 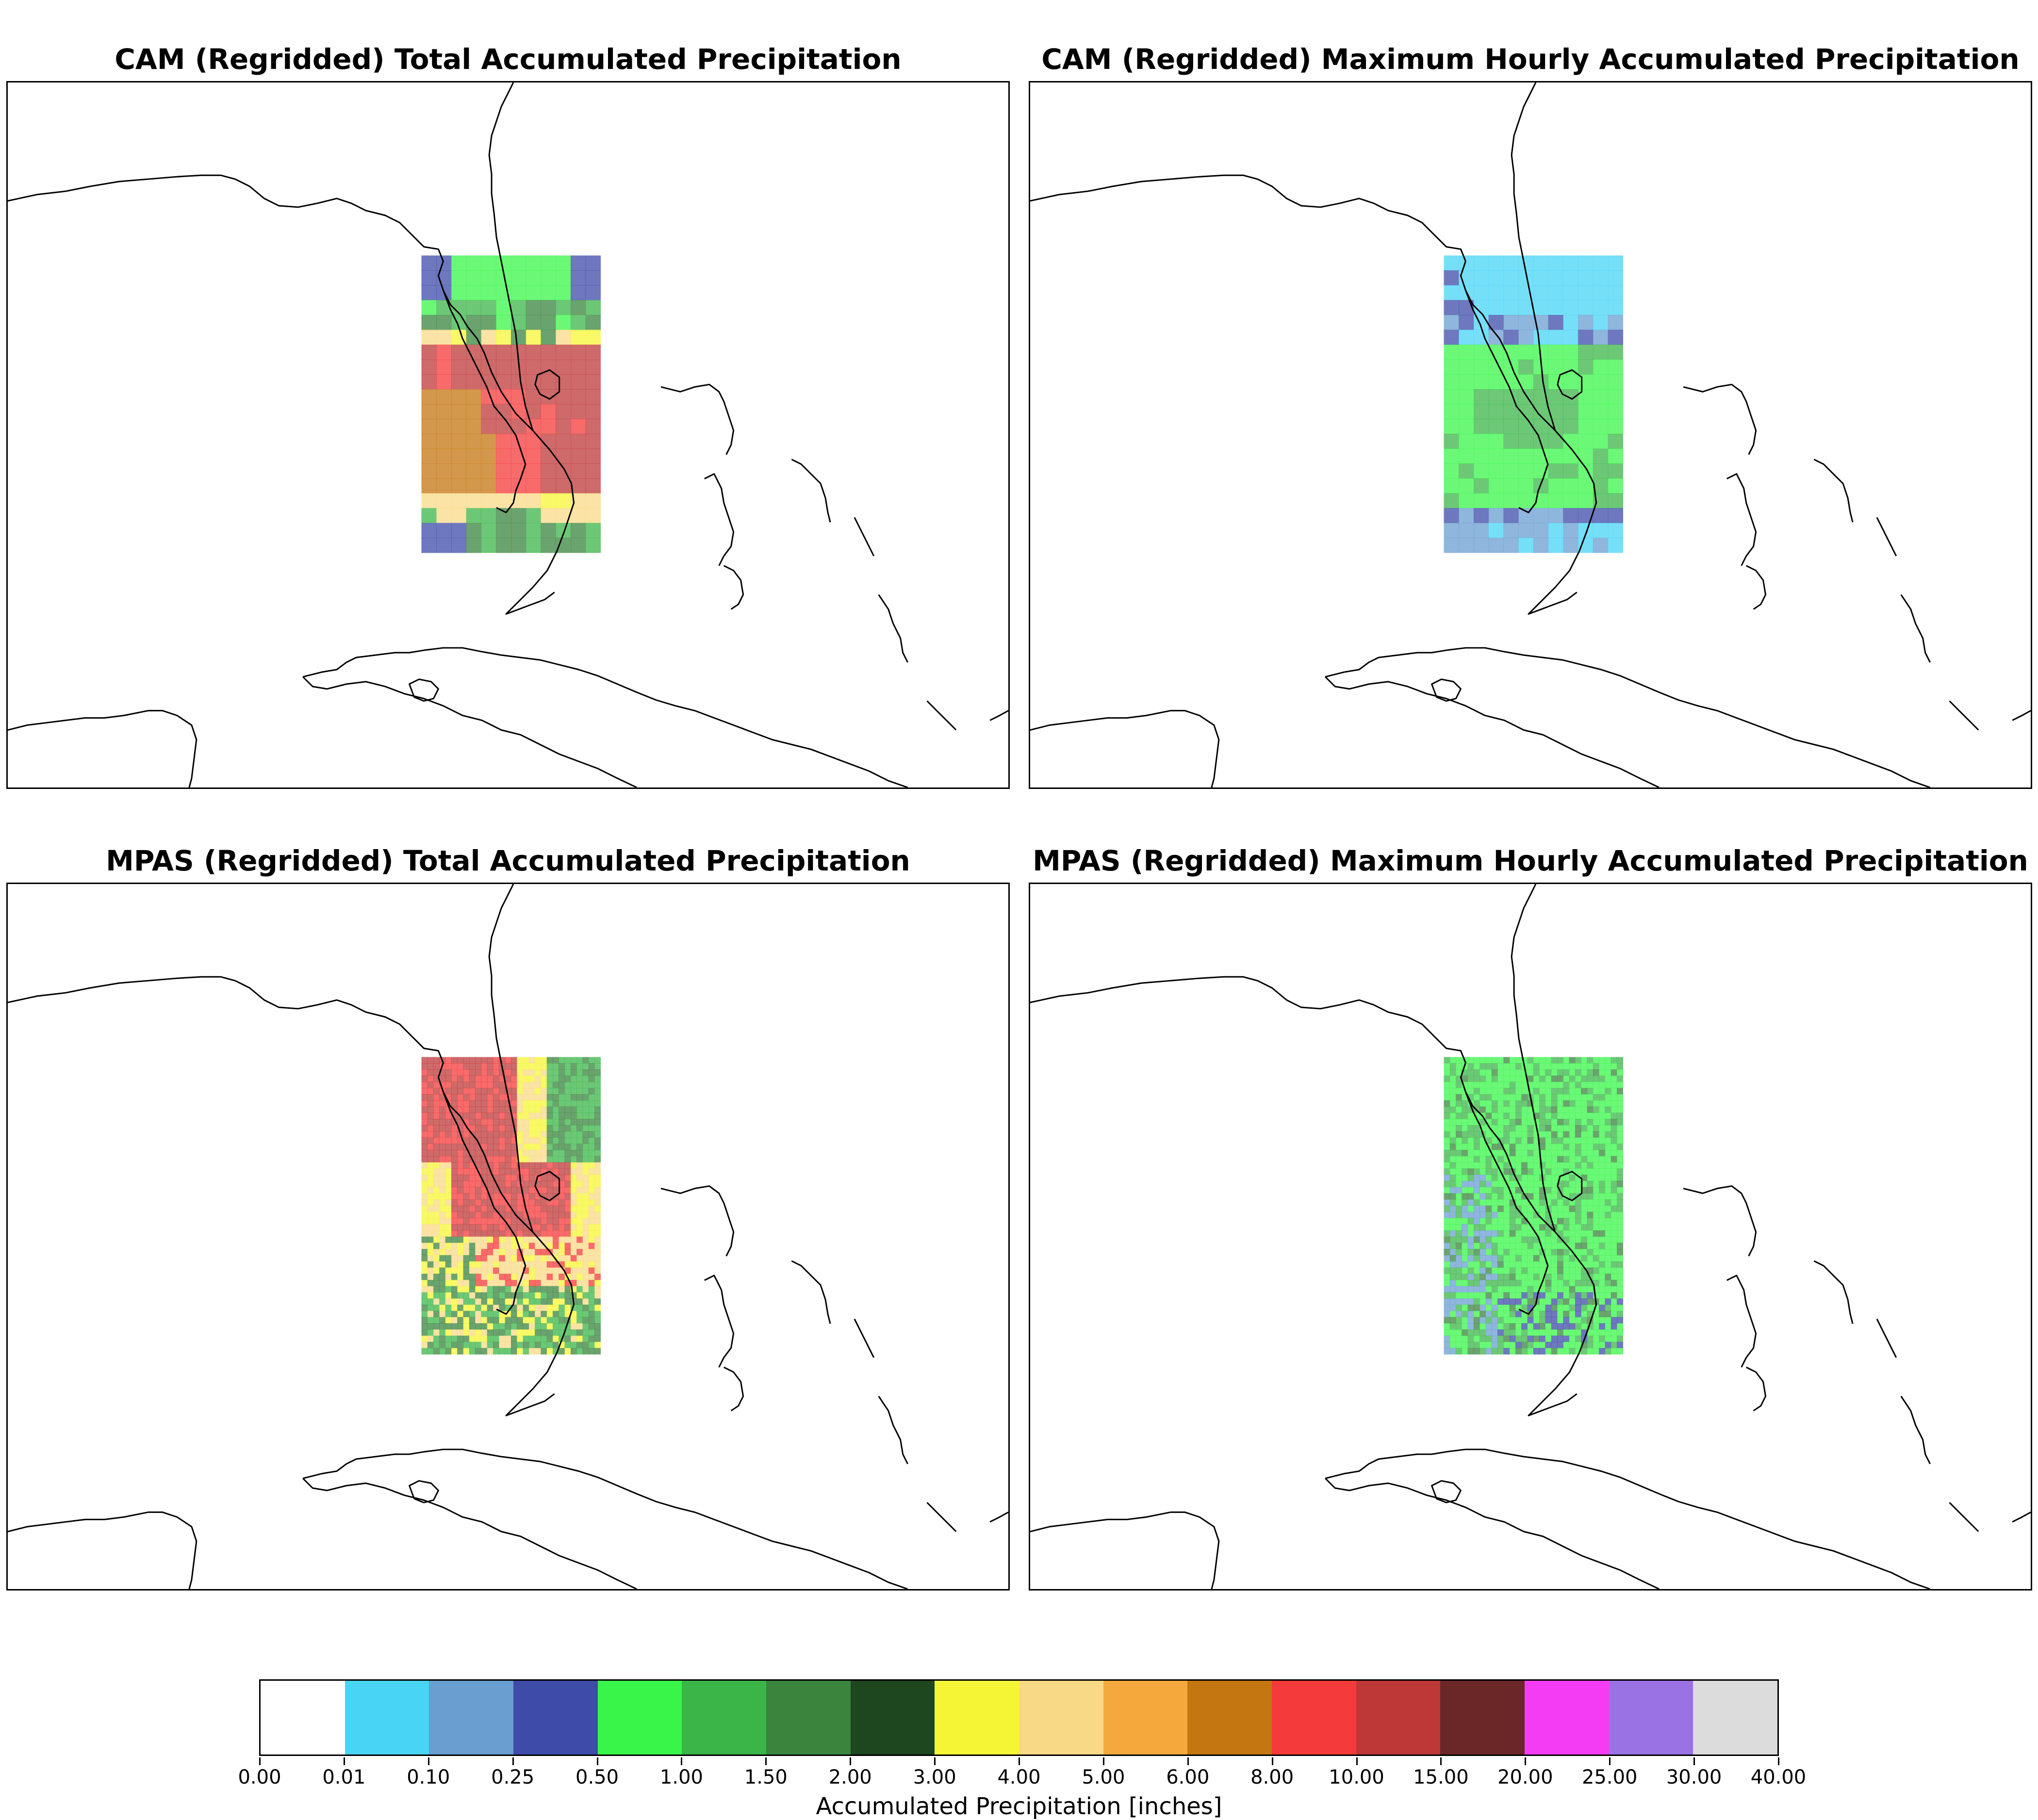 What do you see at coordinates (766, 1777) in the screenshot?
I see `colorbar-tick-label: 1.50` at bounding box center [766, 1777].